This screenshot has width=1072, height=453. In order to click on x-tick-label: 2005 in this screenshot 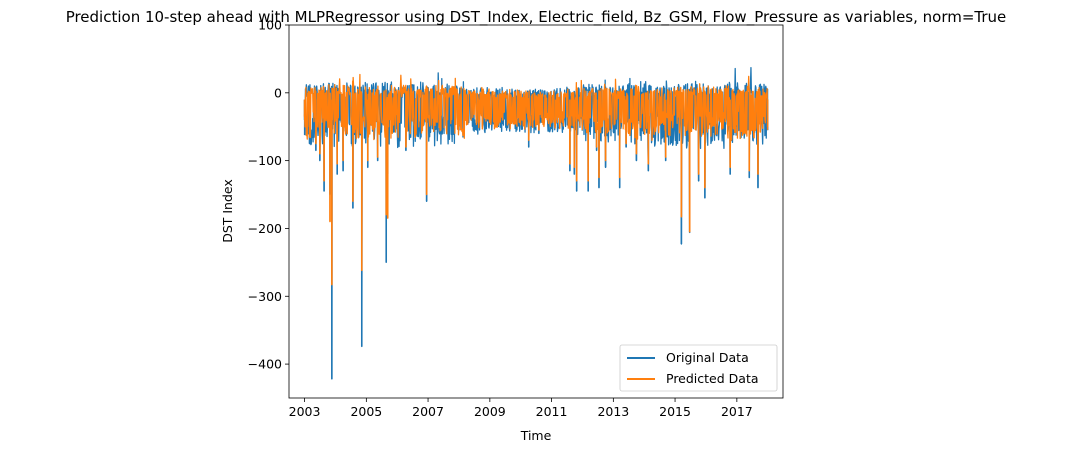, I will do `click(366, 411)`.